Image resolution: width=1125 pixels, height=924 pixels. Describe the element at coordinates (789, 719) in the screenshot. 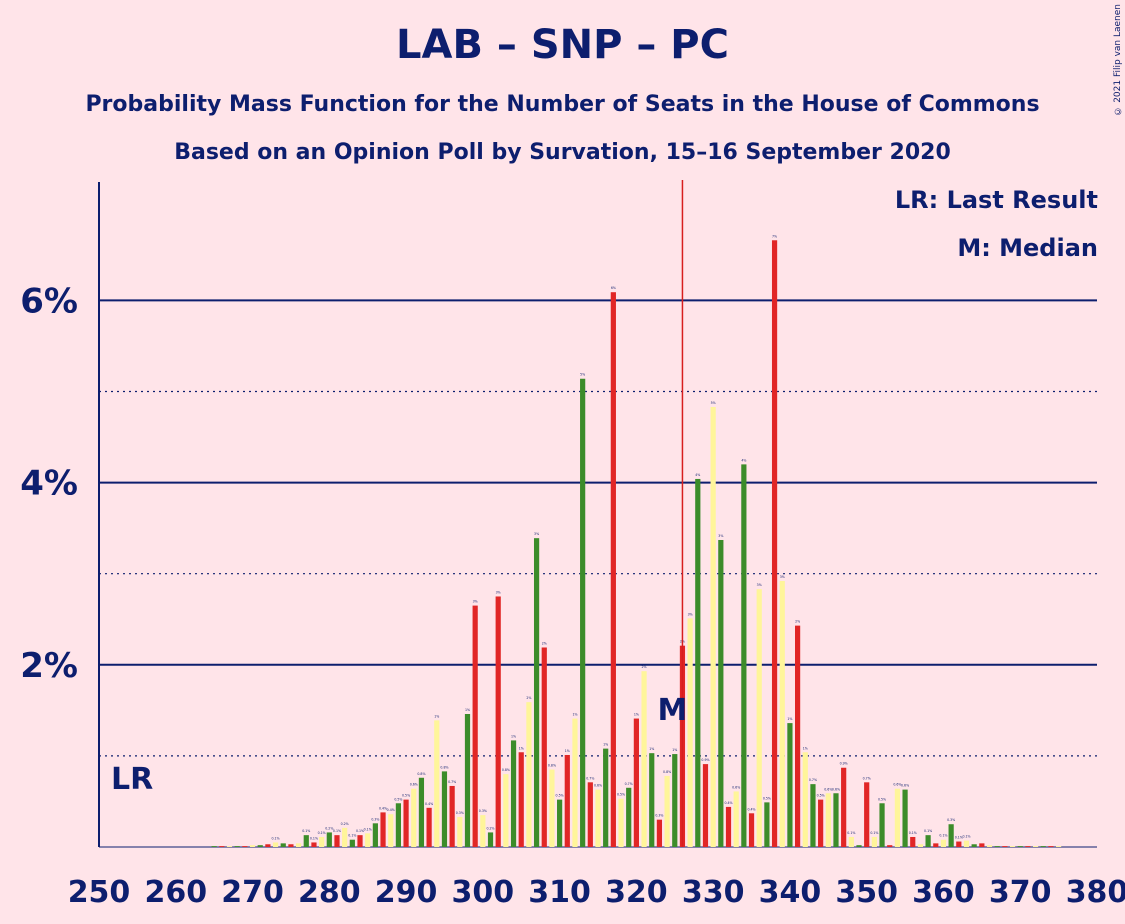

I see `data-label-340: 1%` at that location.